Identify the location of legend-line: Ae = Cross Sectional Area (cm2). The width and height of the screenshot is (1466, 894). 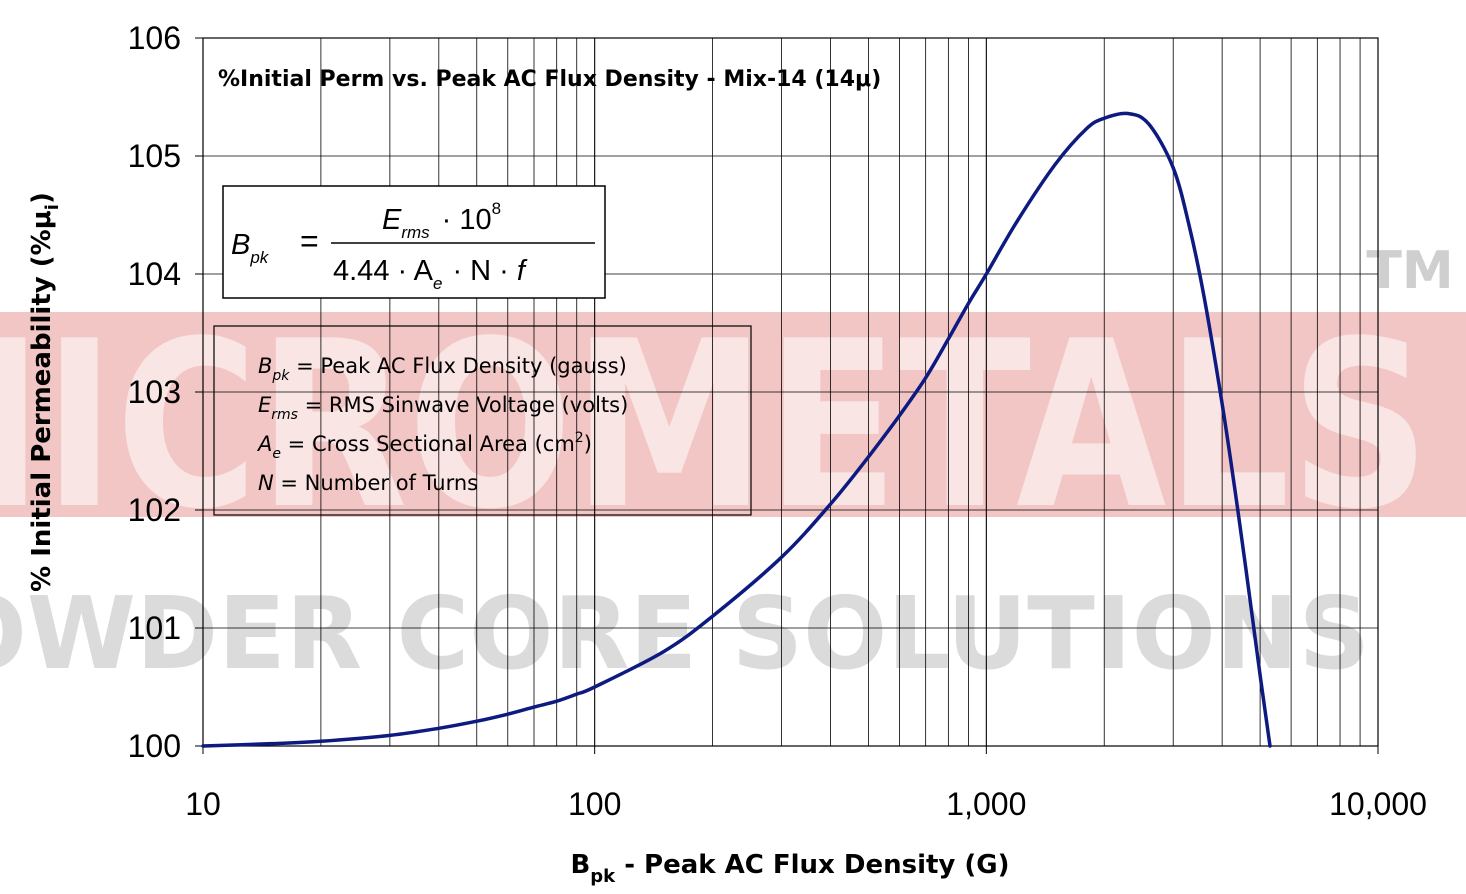
(424, 446).